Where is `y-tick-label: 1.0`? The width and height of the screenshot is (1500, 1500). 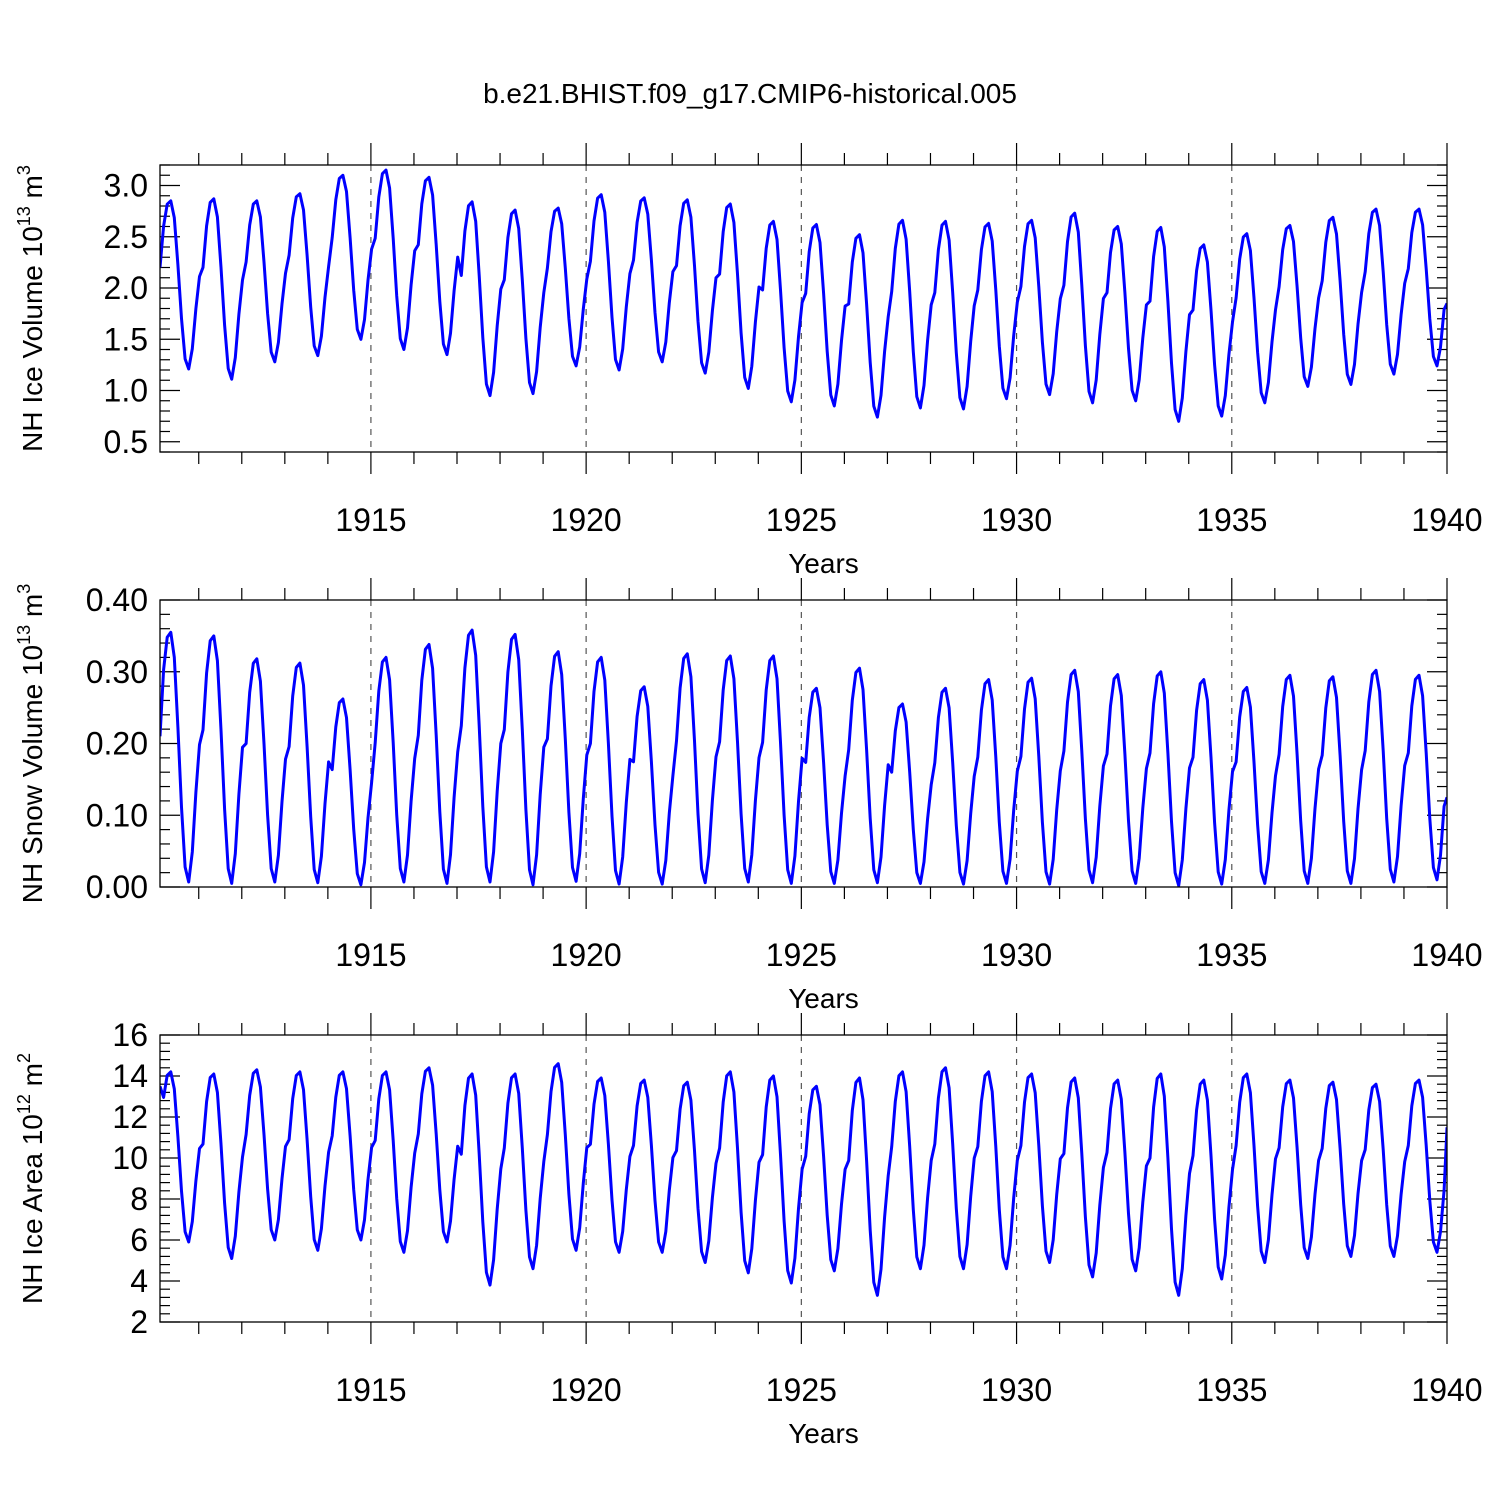 y-tick-label: 1.0 is located at coordinates (126, 391).